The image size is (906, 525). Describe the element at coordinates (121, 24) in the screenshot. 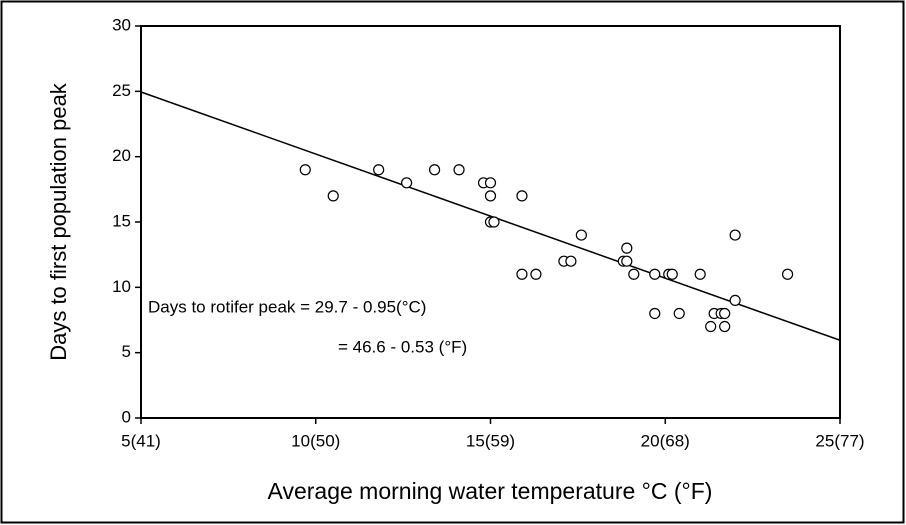

I see `y-tick-label: 30` at that location.